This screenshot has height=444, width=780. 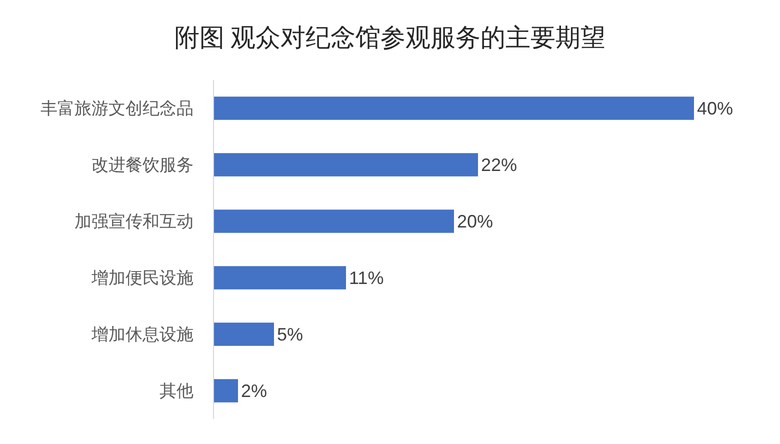 What do you see at coordinates (254, 390) in the screenshot?
I see `data-label: 2%` at bounding box center [254, 390].